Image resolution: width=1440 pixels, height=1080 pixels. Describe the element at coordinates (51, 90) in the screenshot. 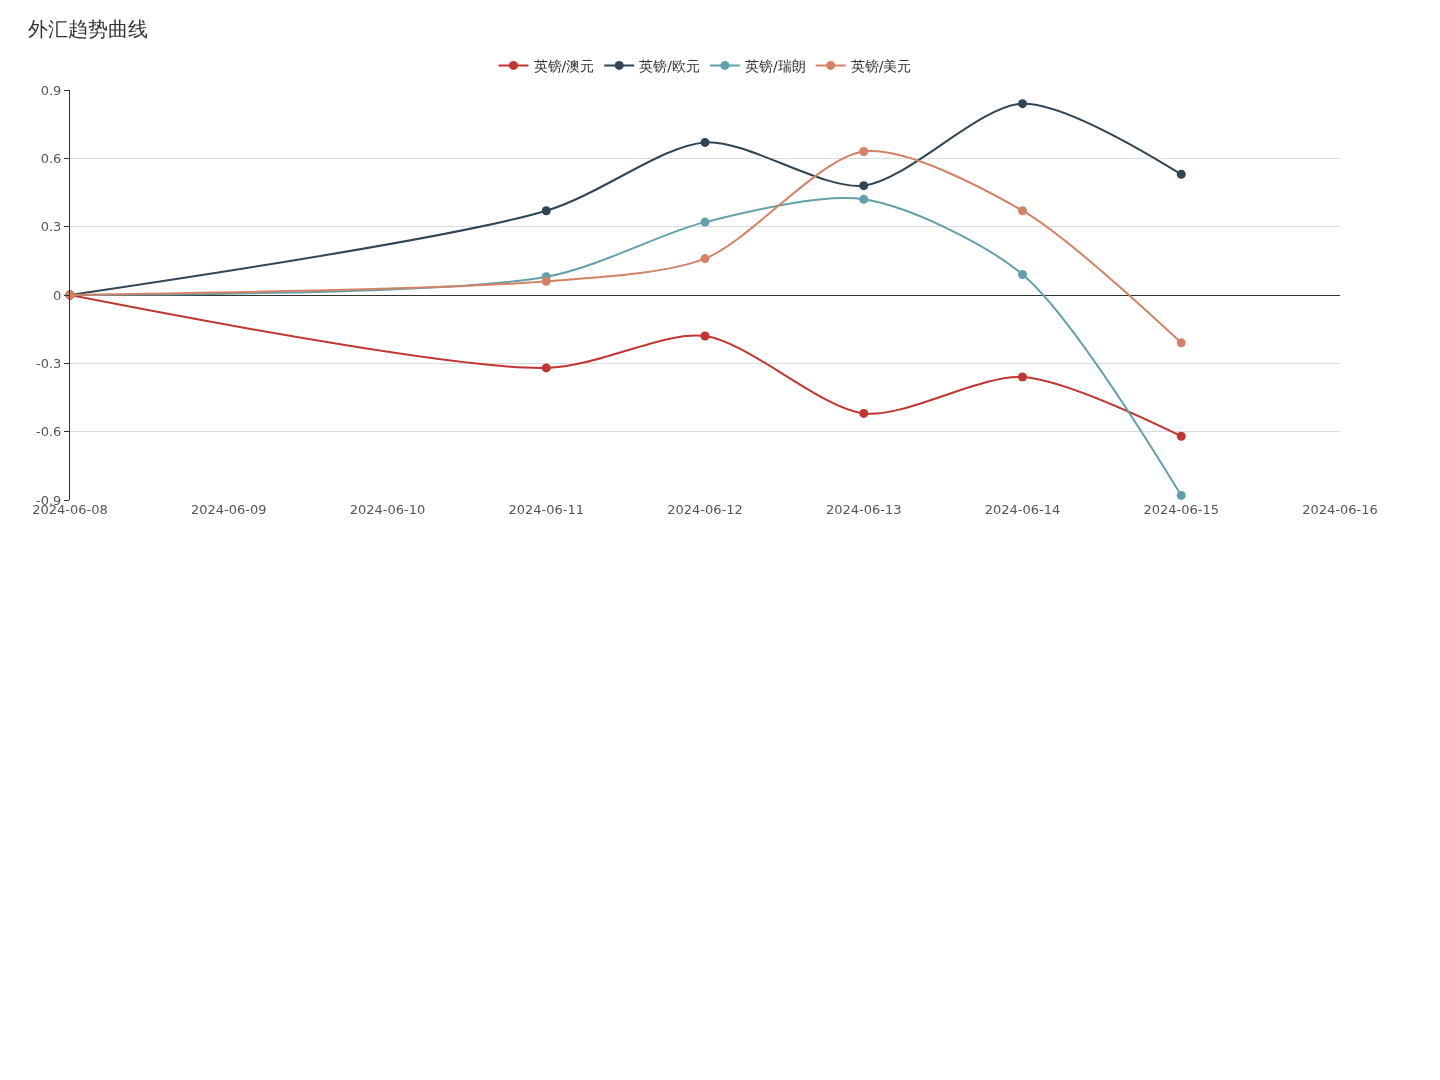

I see `y-tick-label: 0.9` at that location.